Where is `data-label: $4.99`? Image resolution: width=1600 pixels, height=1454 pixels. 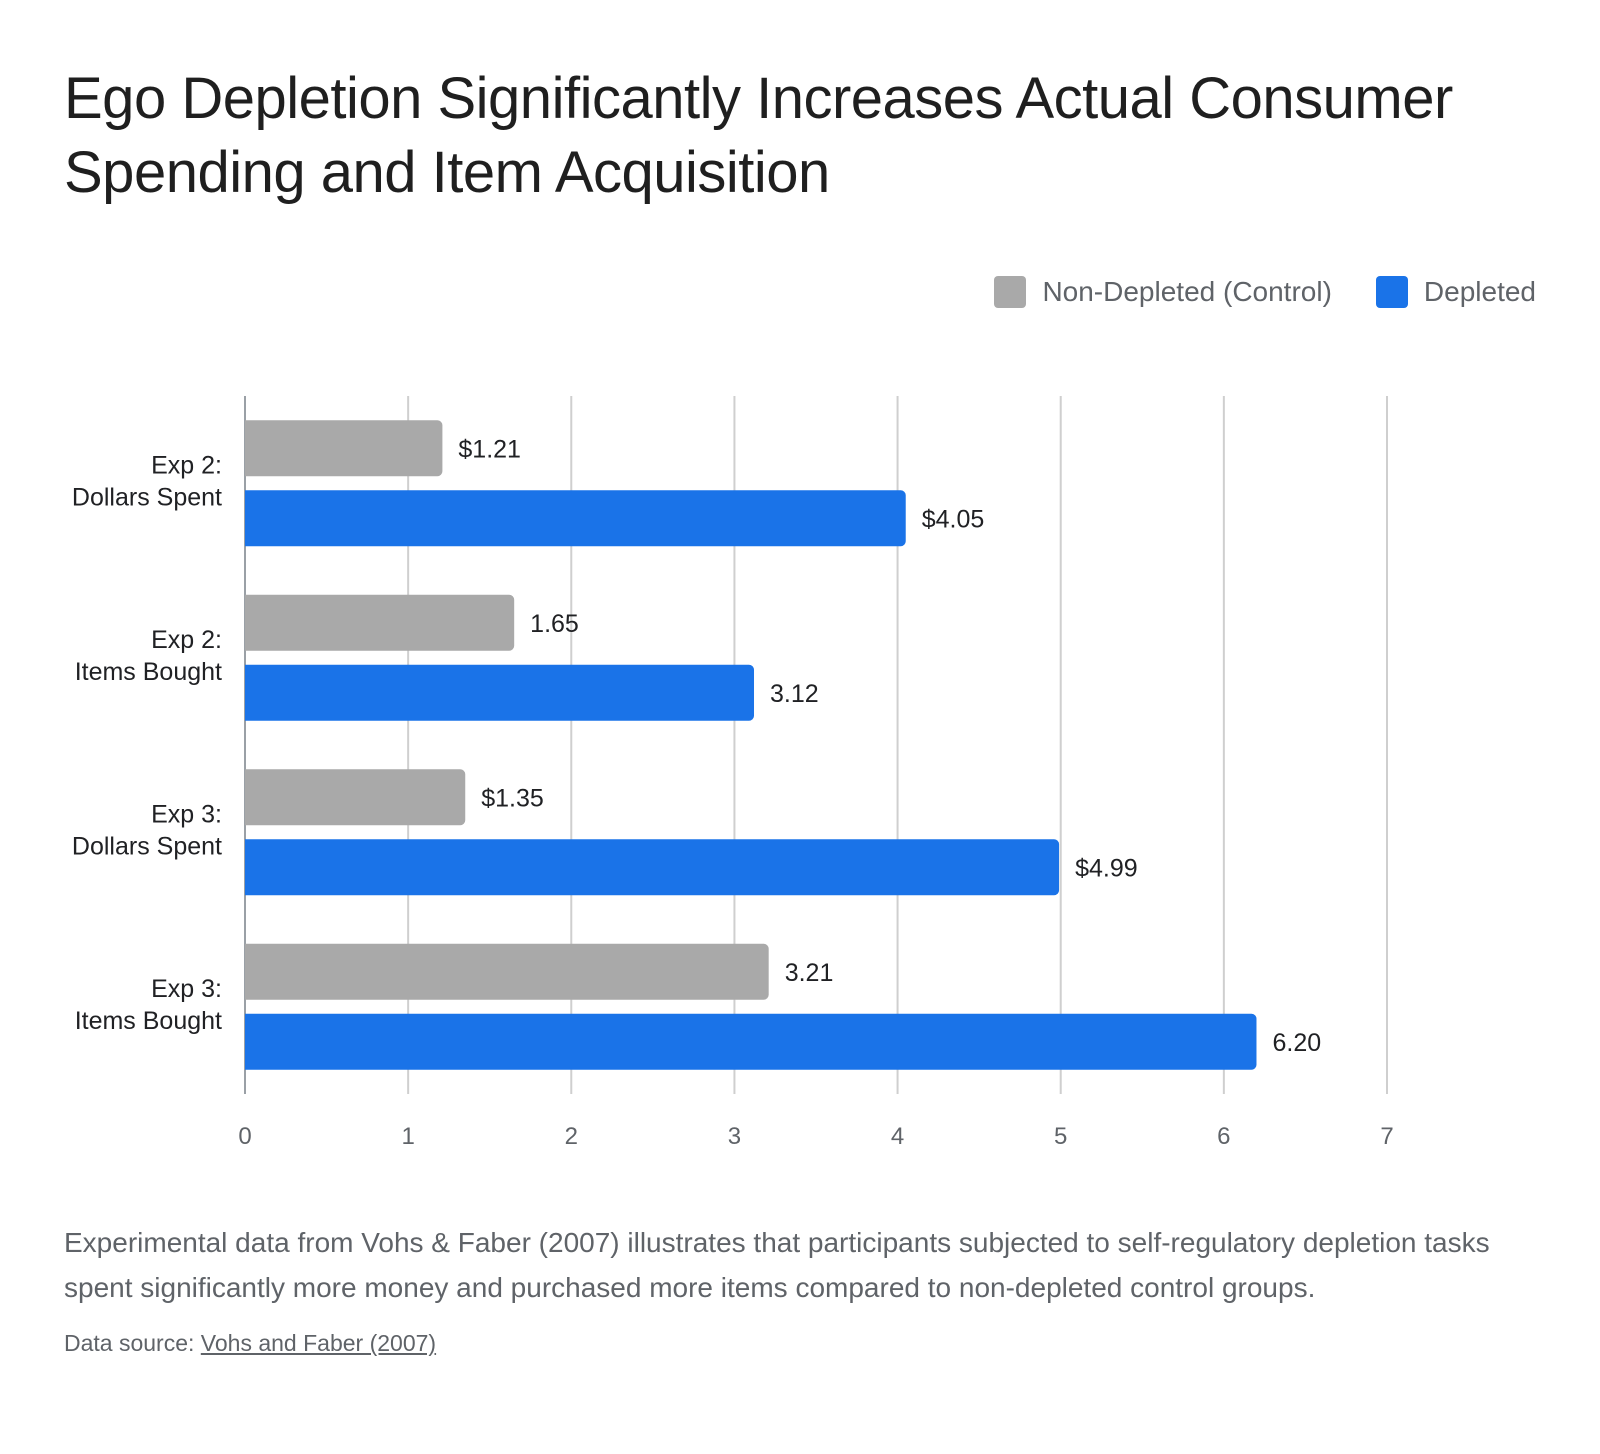
data-label: $4.99 is located at coordinates (1106, 868).